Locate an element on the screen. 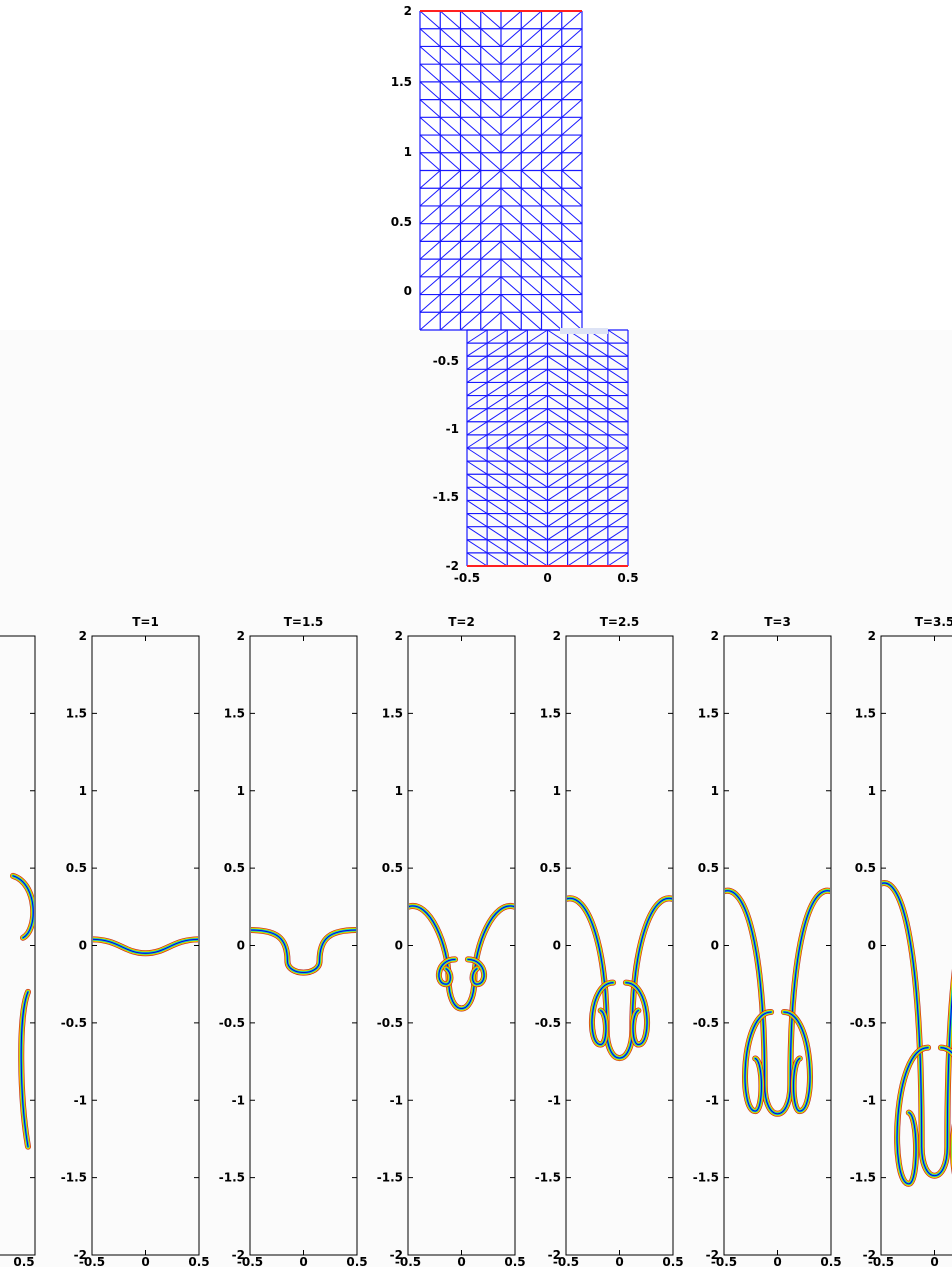 The image size is (952, 1267). panel-title: T=3.5 is located at coordinates (933, 622).